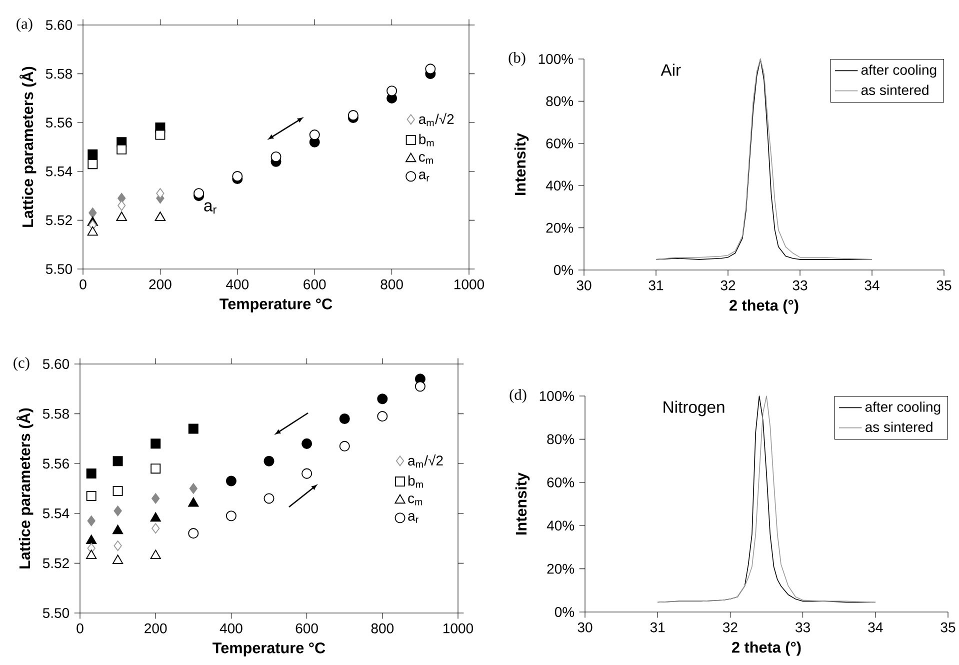 This screenshot has width=959, height=665. What do you see at coordinates (210, 208) in the screenshot?
I see `annotation: a$_{r}$` at bounding box center [210, 208].